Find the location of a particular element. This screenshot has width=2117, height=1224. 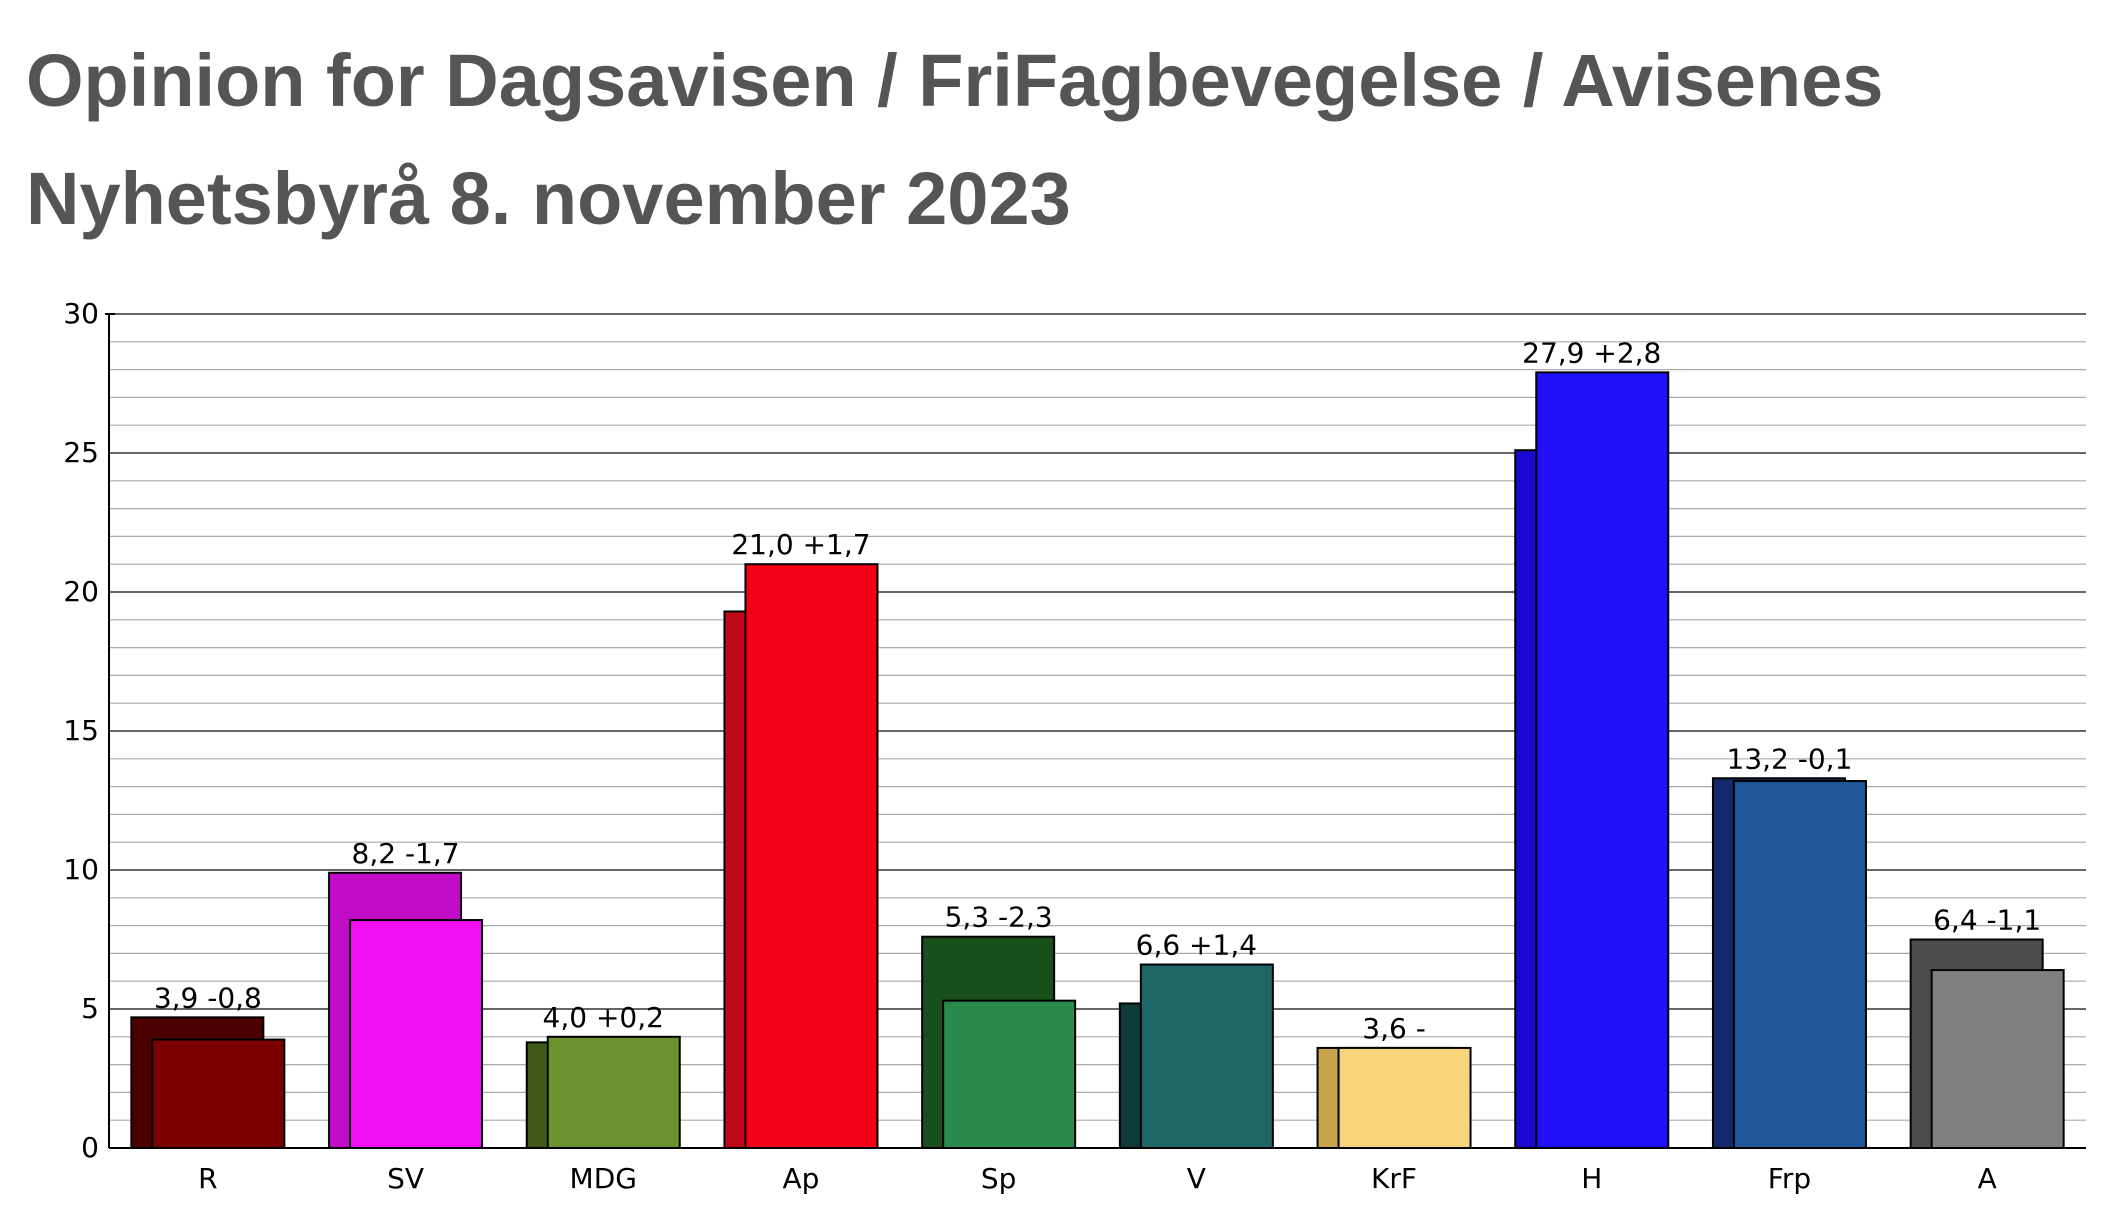

y-tick-label: 15 is located at coordinates (81, 730).